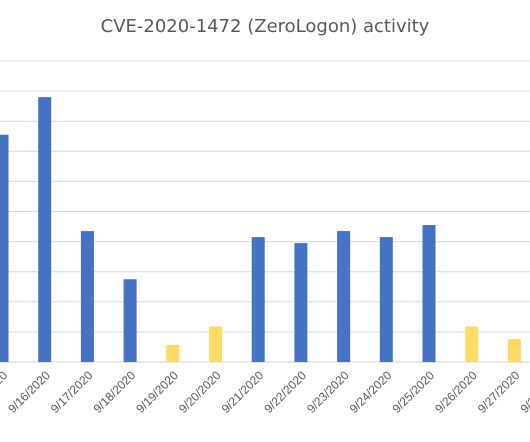 This screenshot has width=530, height=442. What do you see at coordinates (472, 344) in the screenshot?
I see `bar-9/26/2020` at bounding box center [472, 344].